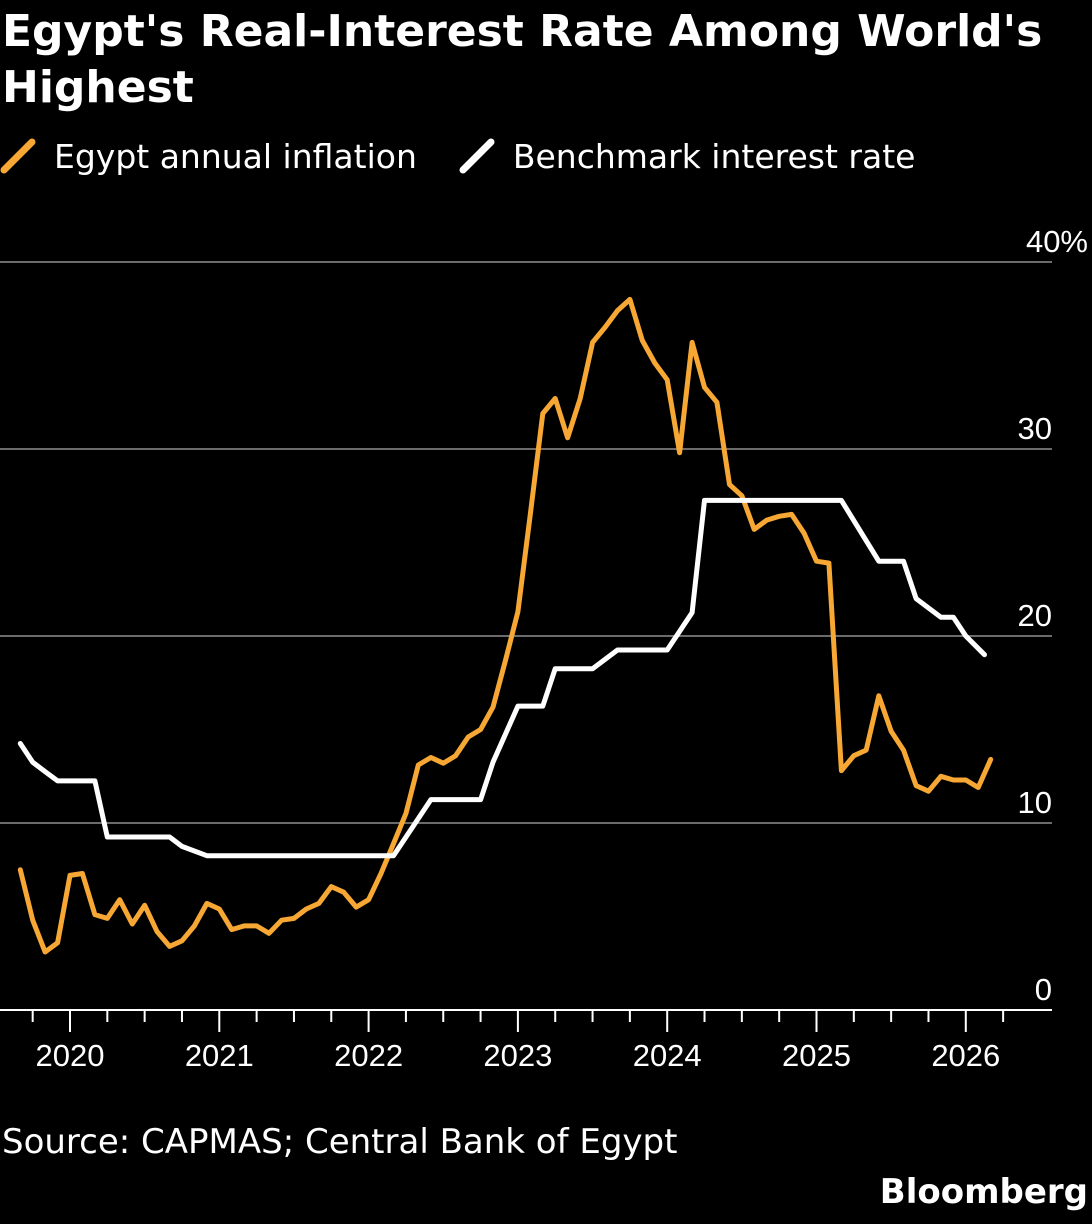  I want to click on legend-item-inflation: Egypt annual inflation, so click(208, 156).